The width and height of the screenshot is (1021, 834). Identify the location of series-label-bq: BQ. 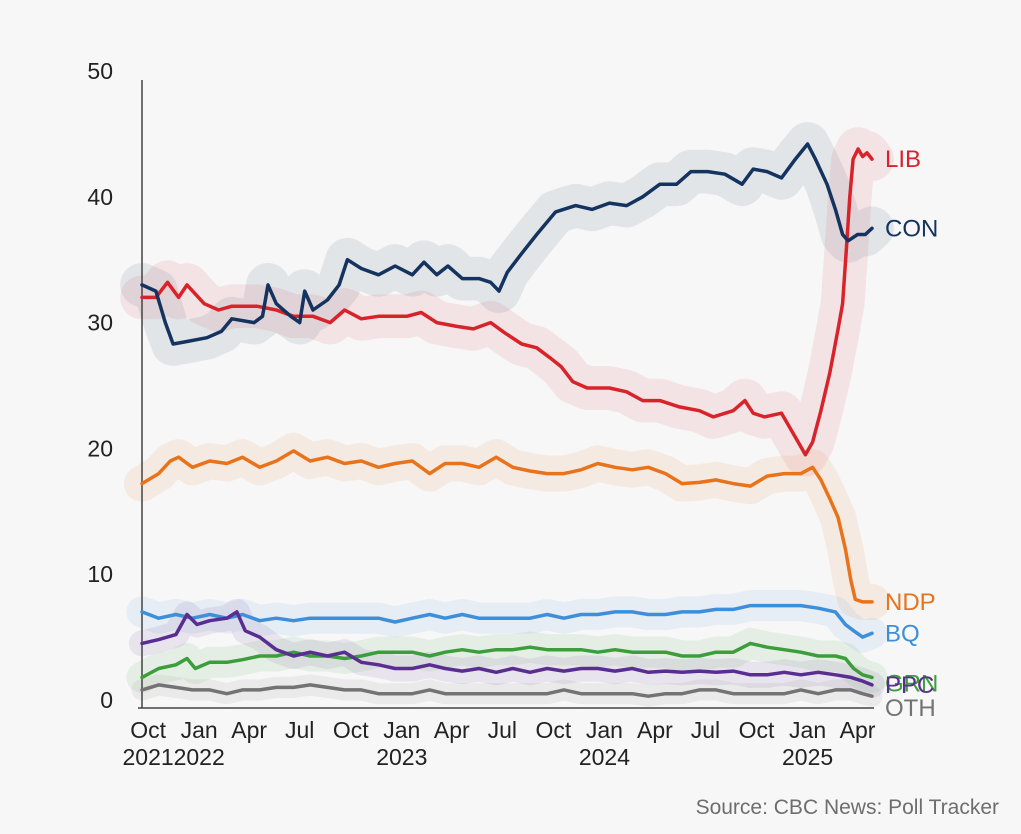
(902, 633).